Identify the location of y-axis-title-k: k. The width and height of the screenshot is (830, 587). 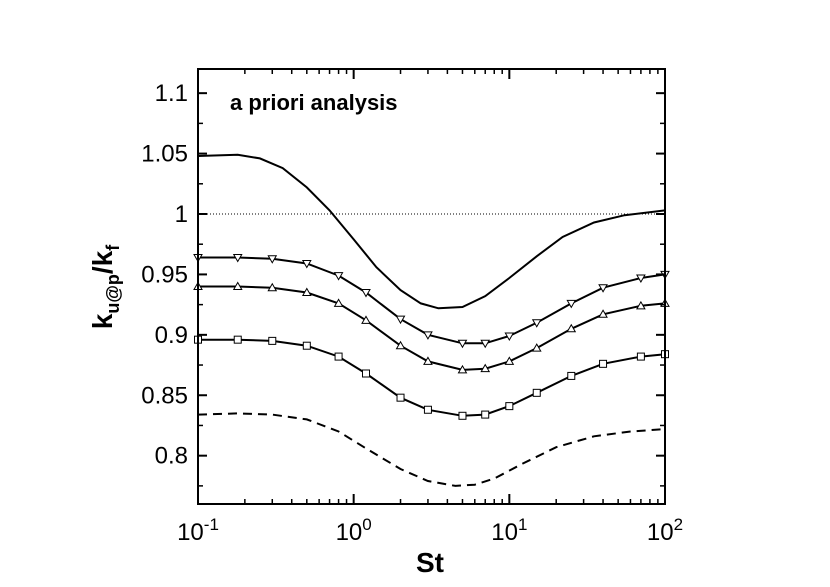
(102, 321).